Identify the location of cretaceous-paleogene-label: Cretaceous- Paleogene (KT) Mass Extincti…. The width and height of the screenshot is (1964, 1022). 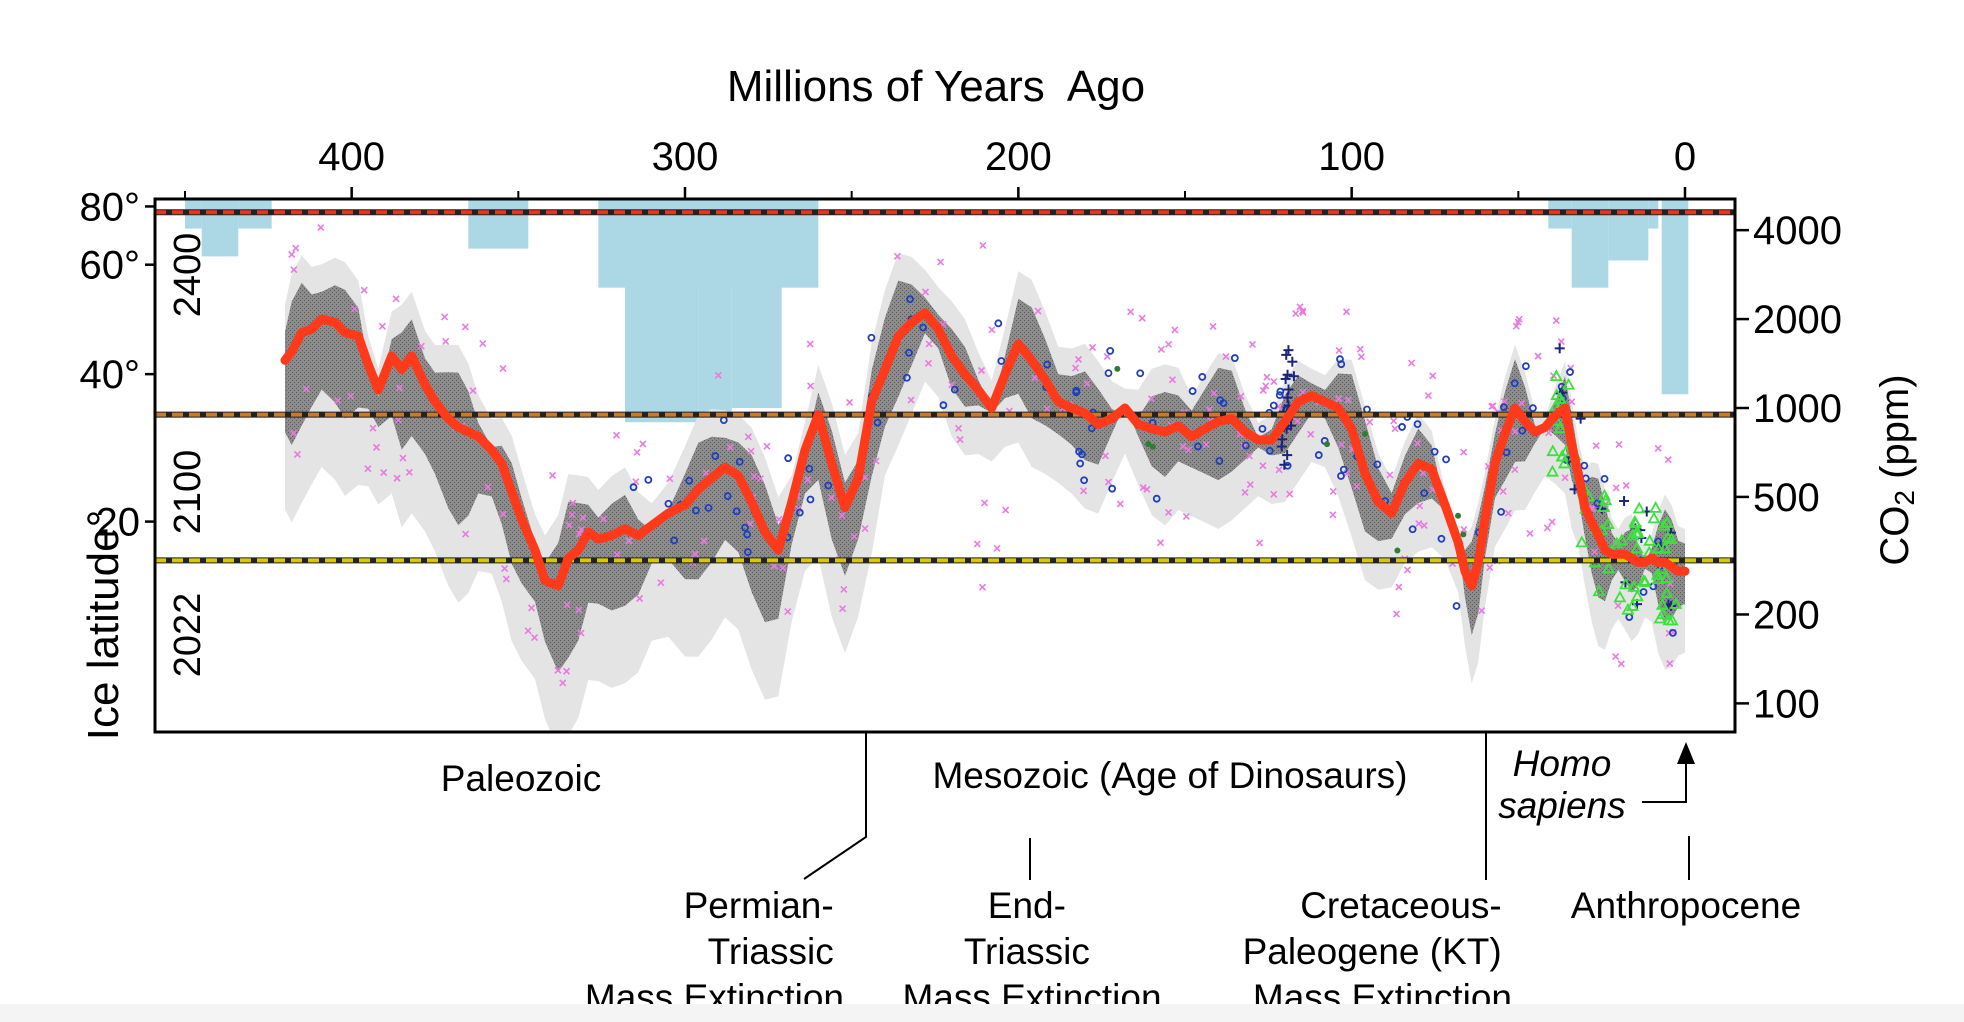
(1377, 944).